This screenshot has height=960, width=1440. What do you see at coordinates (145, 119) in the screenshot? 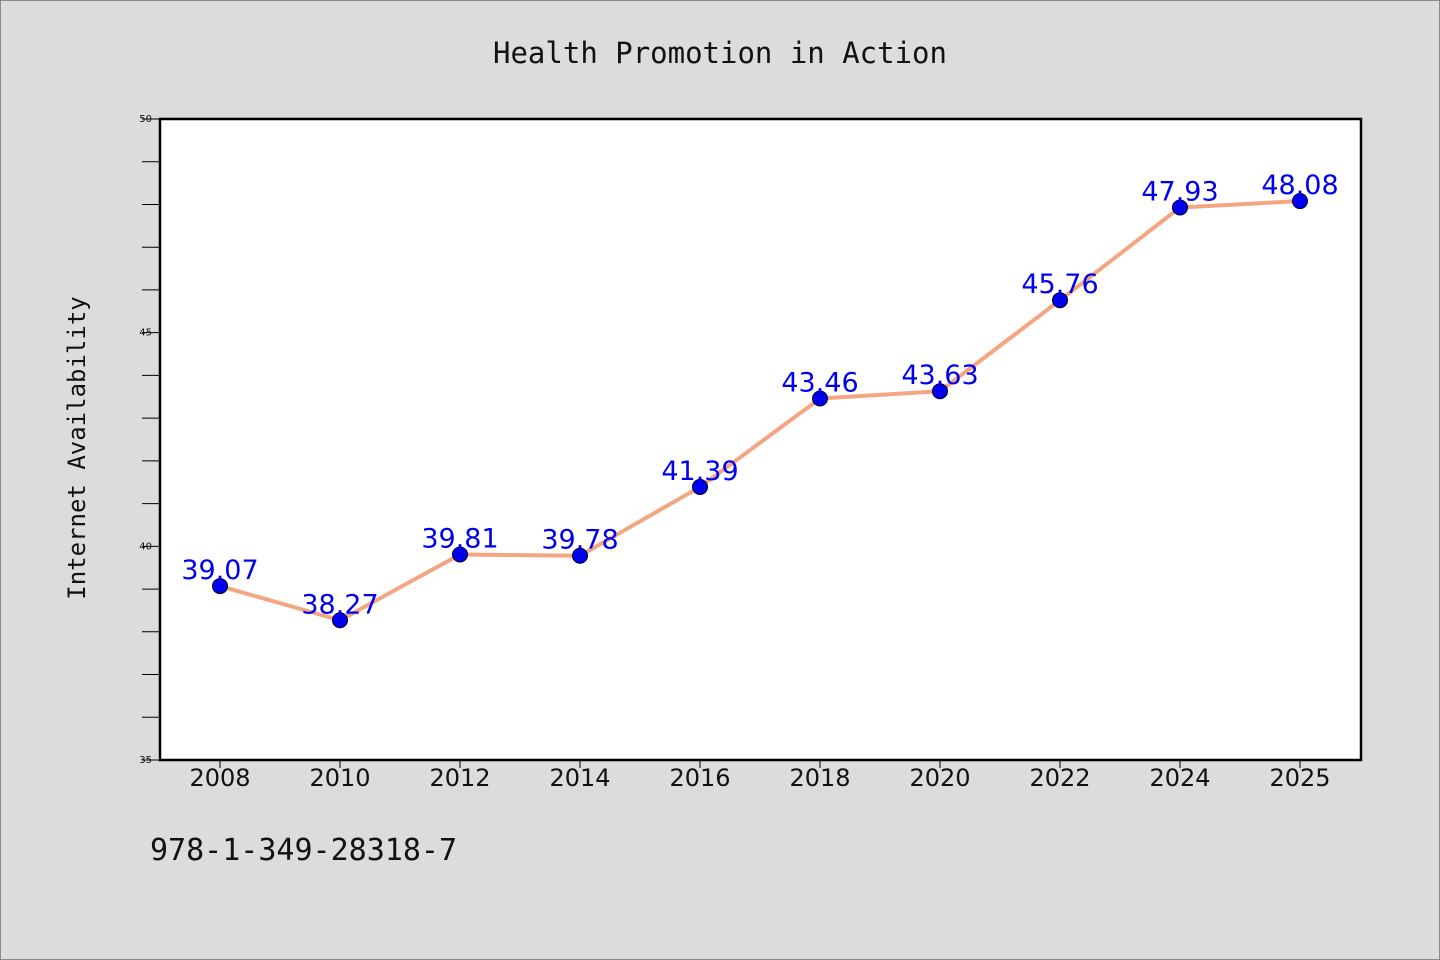
I see `y-tick-label: 50` at bounding box center [145, 119].